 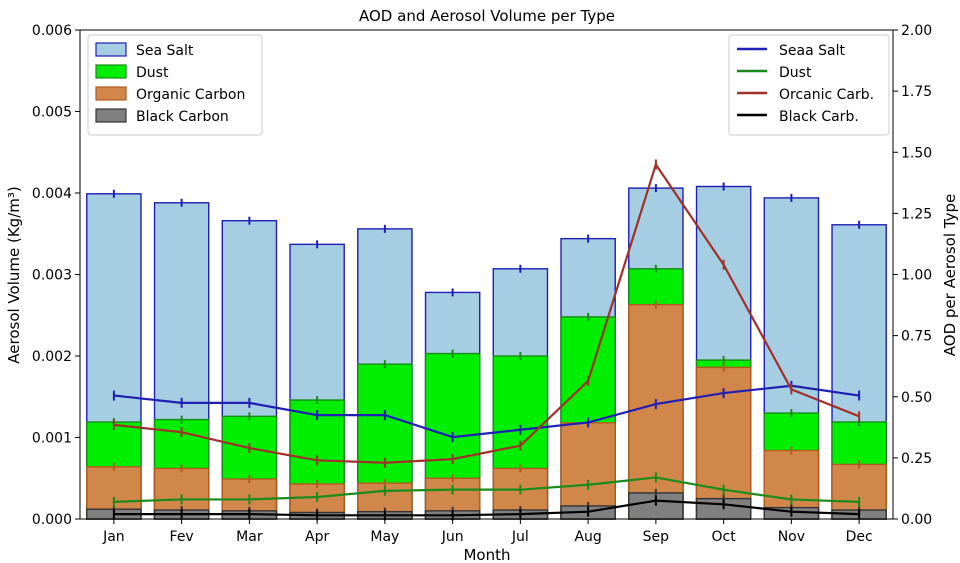 What do you see at coordinates (384, 537) in the screenshot?
I see `x-tick-label: May` at bounding box center [384, 537].